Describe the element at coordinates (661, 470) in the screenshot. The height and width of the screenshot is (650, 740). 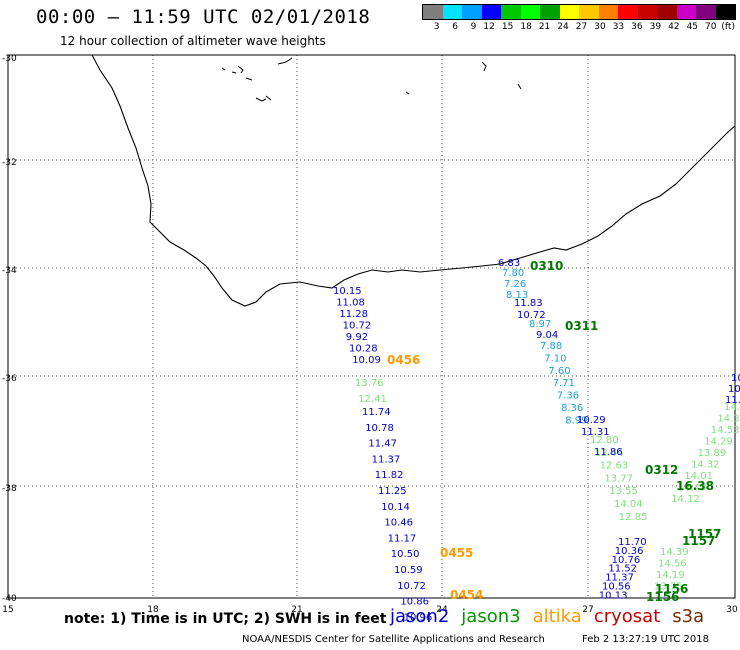
I see `pass-time: 0312` at that location.